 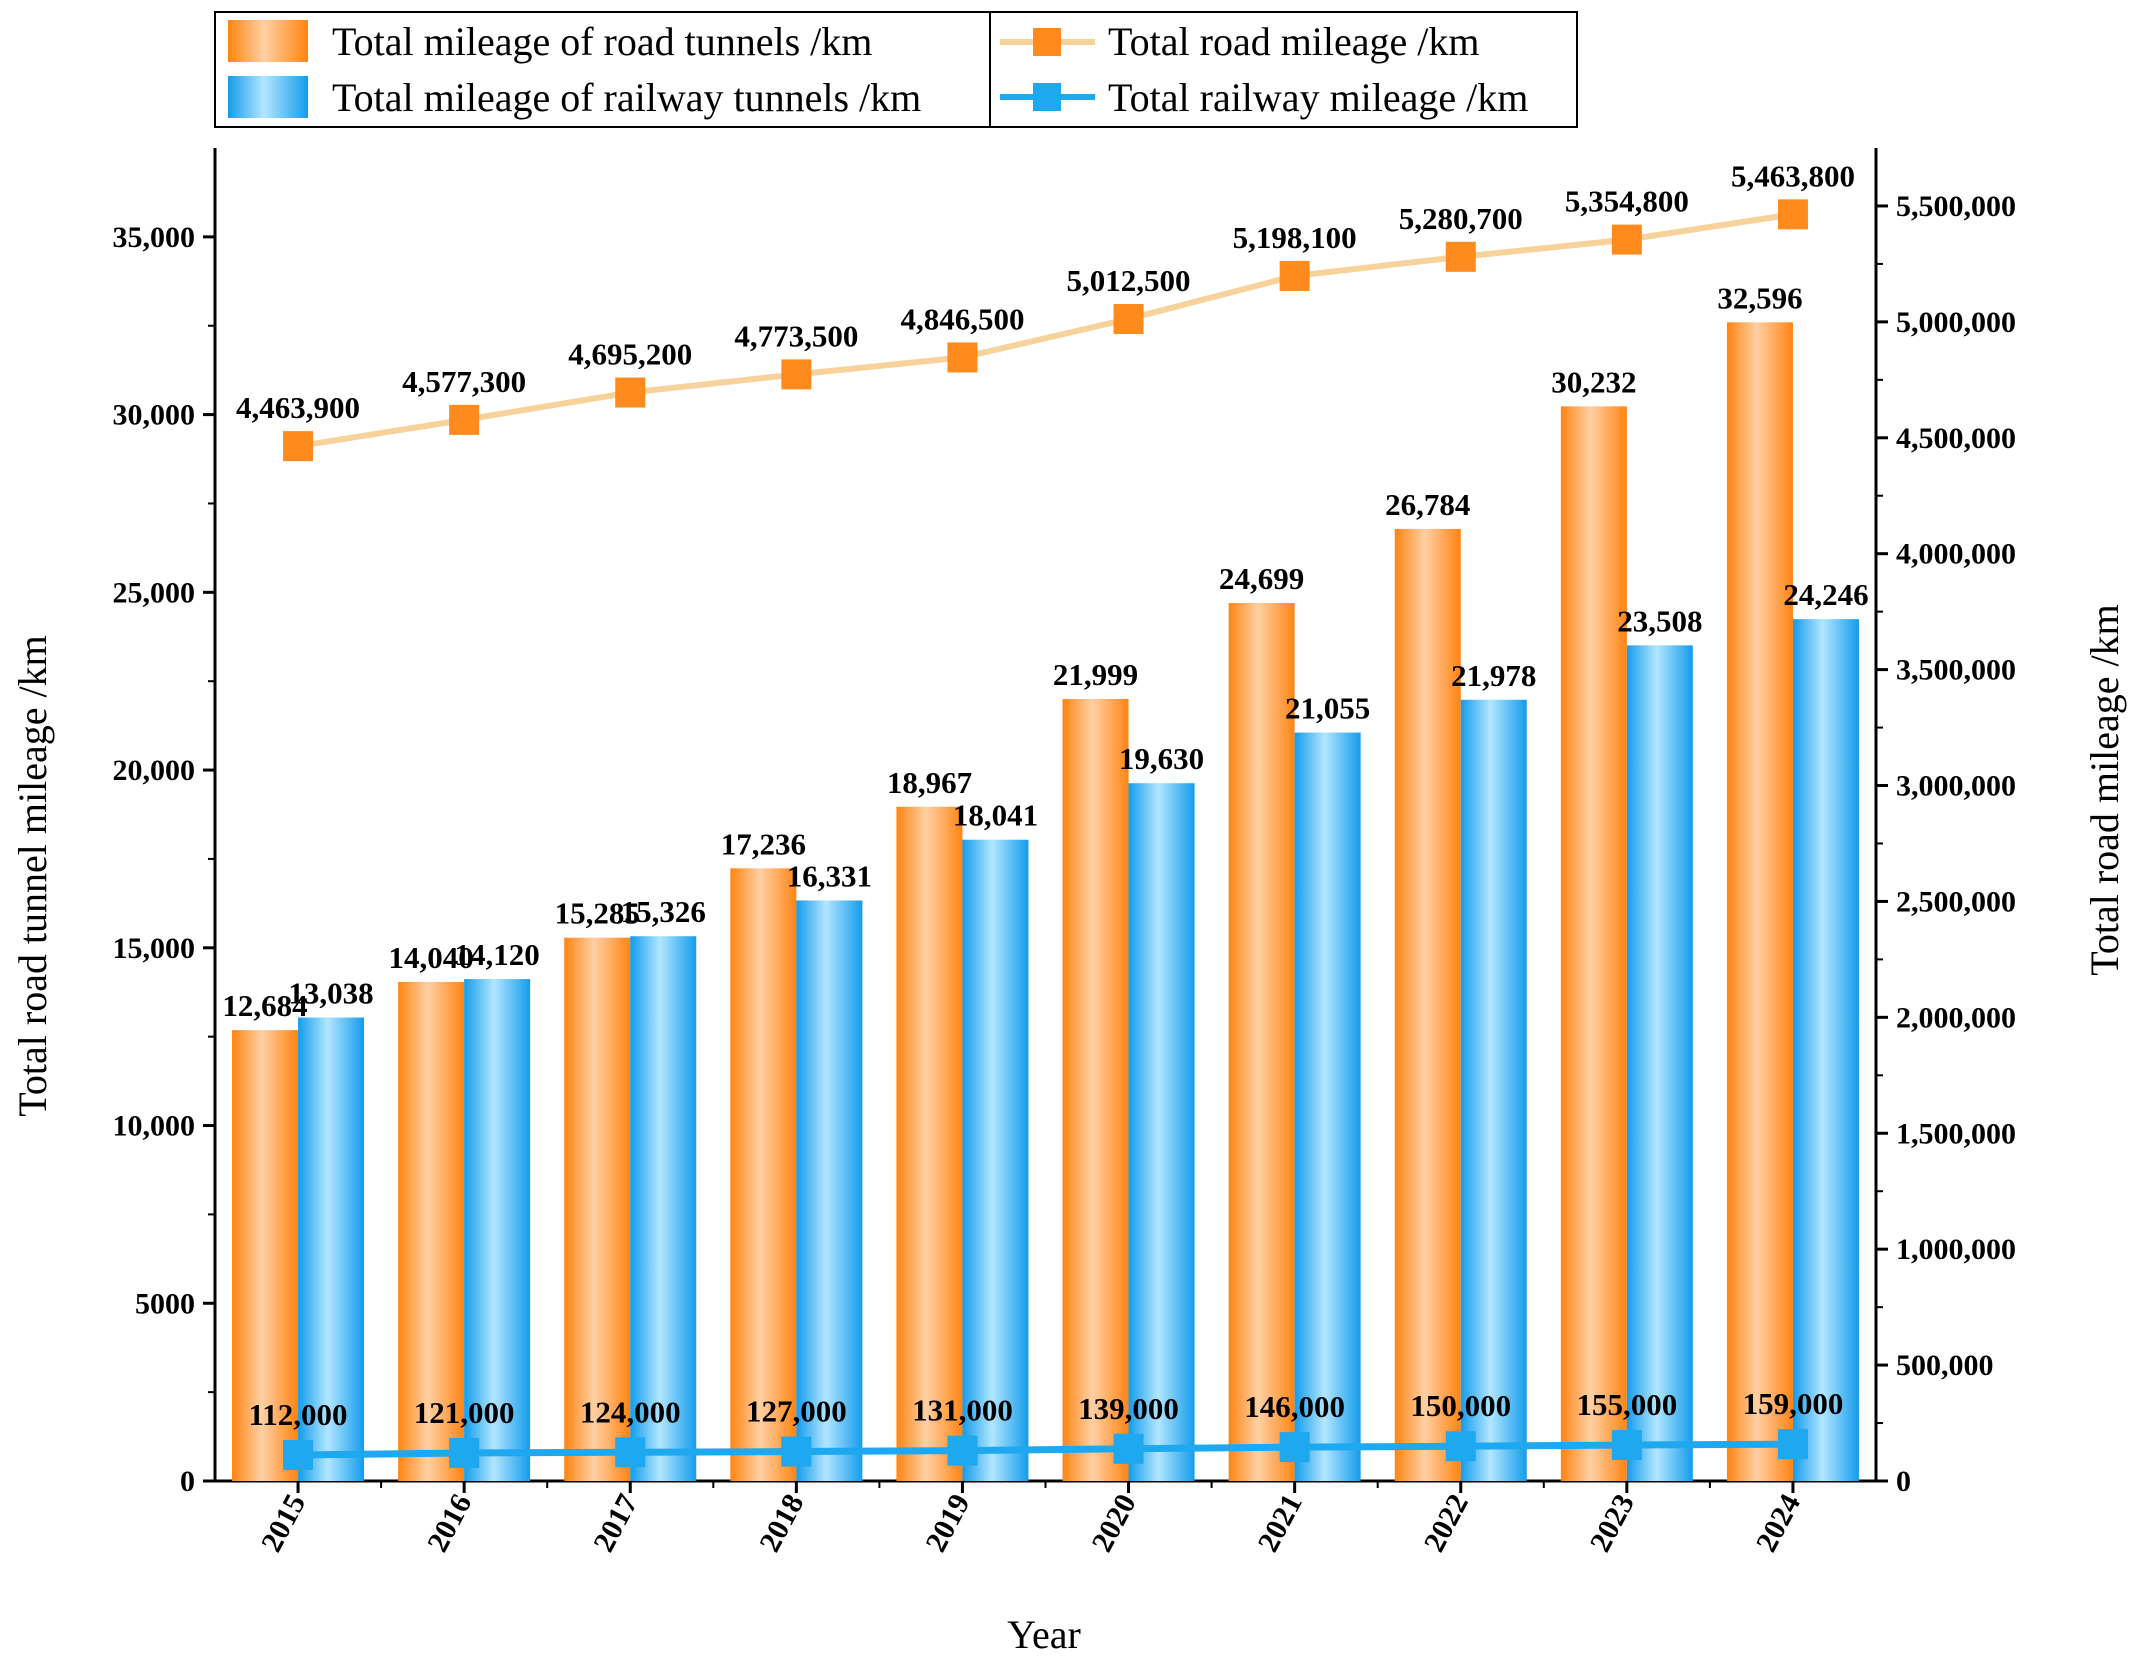 What do you see at coordinates (1095, 674) in the screenshot?
I see `label-road-tunnel: 21,999` at bounding box center [1095, 674].